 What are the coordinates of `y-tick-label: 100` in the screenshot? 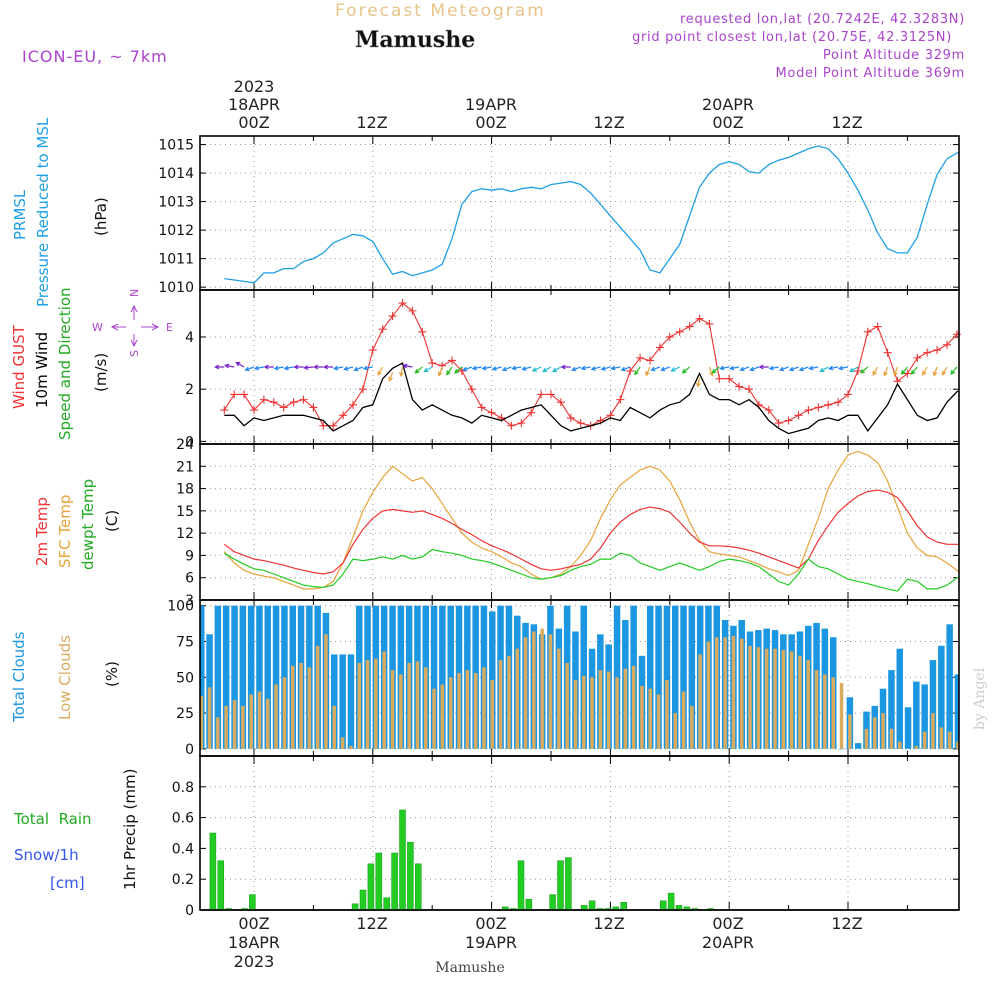 It's located at (180, 607).